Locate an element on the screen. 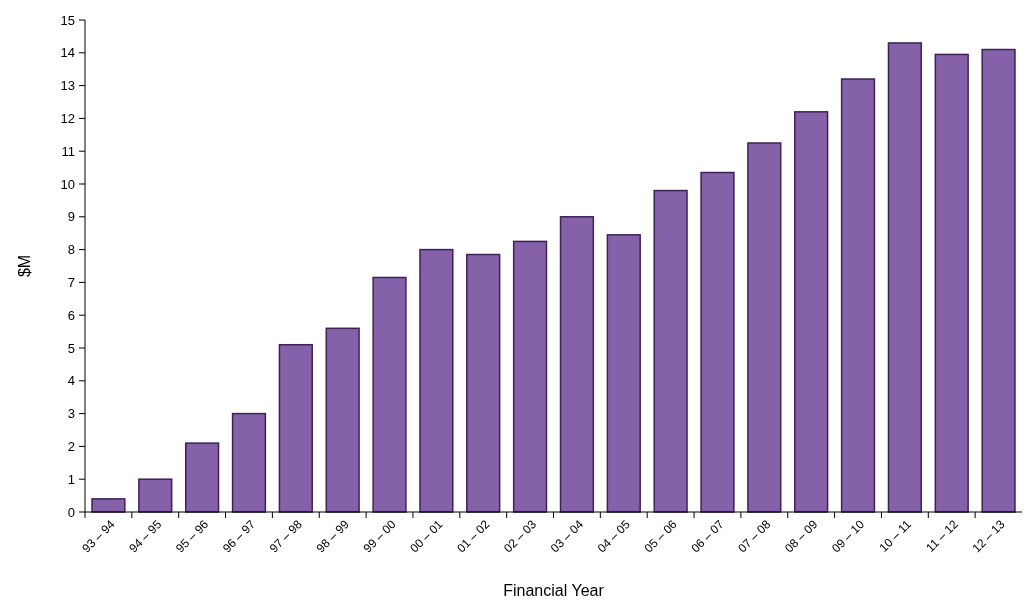  x-tick-label: 01 – 02 is located at coordinates (473, 536).